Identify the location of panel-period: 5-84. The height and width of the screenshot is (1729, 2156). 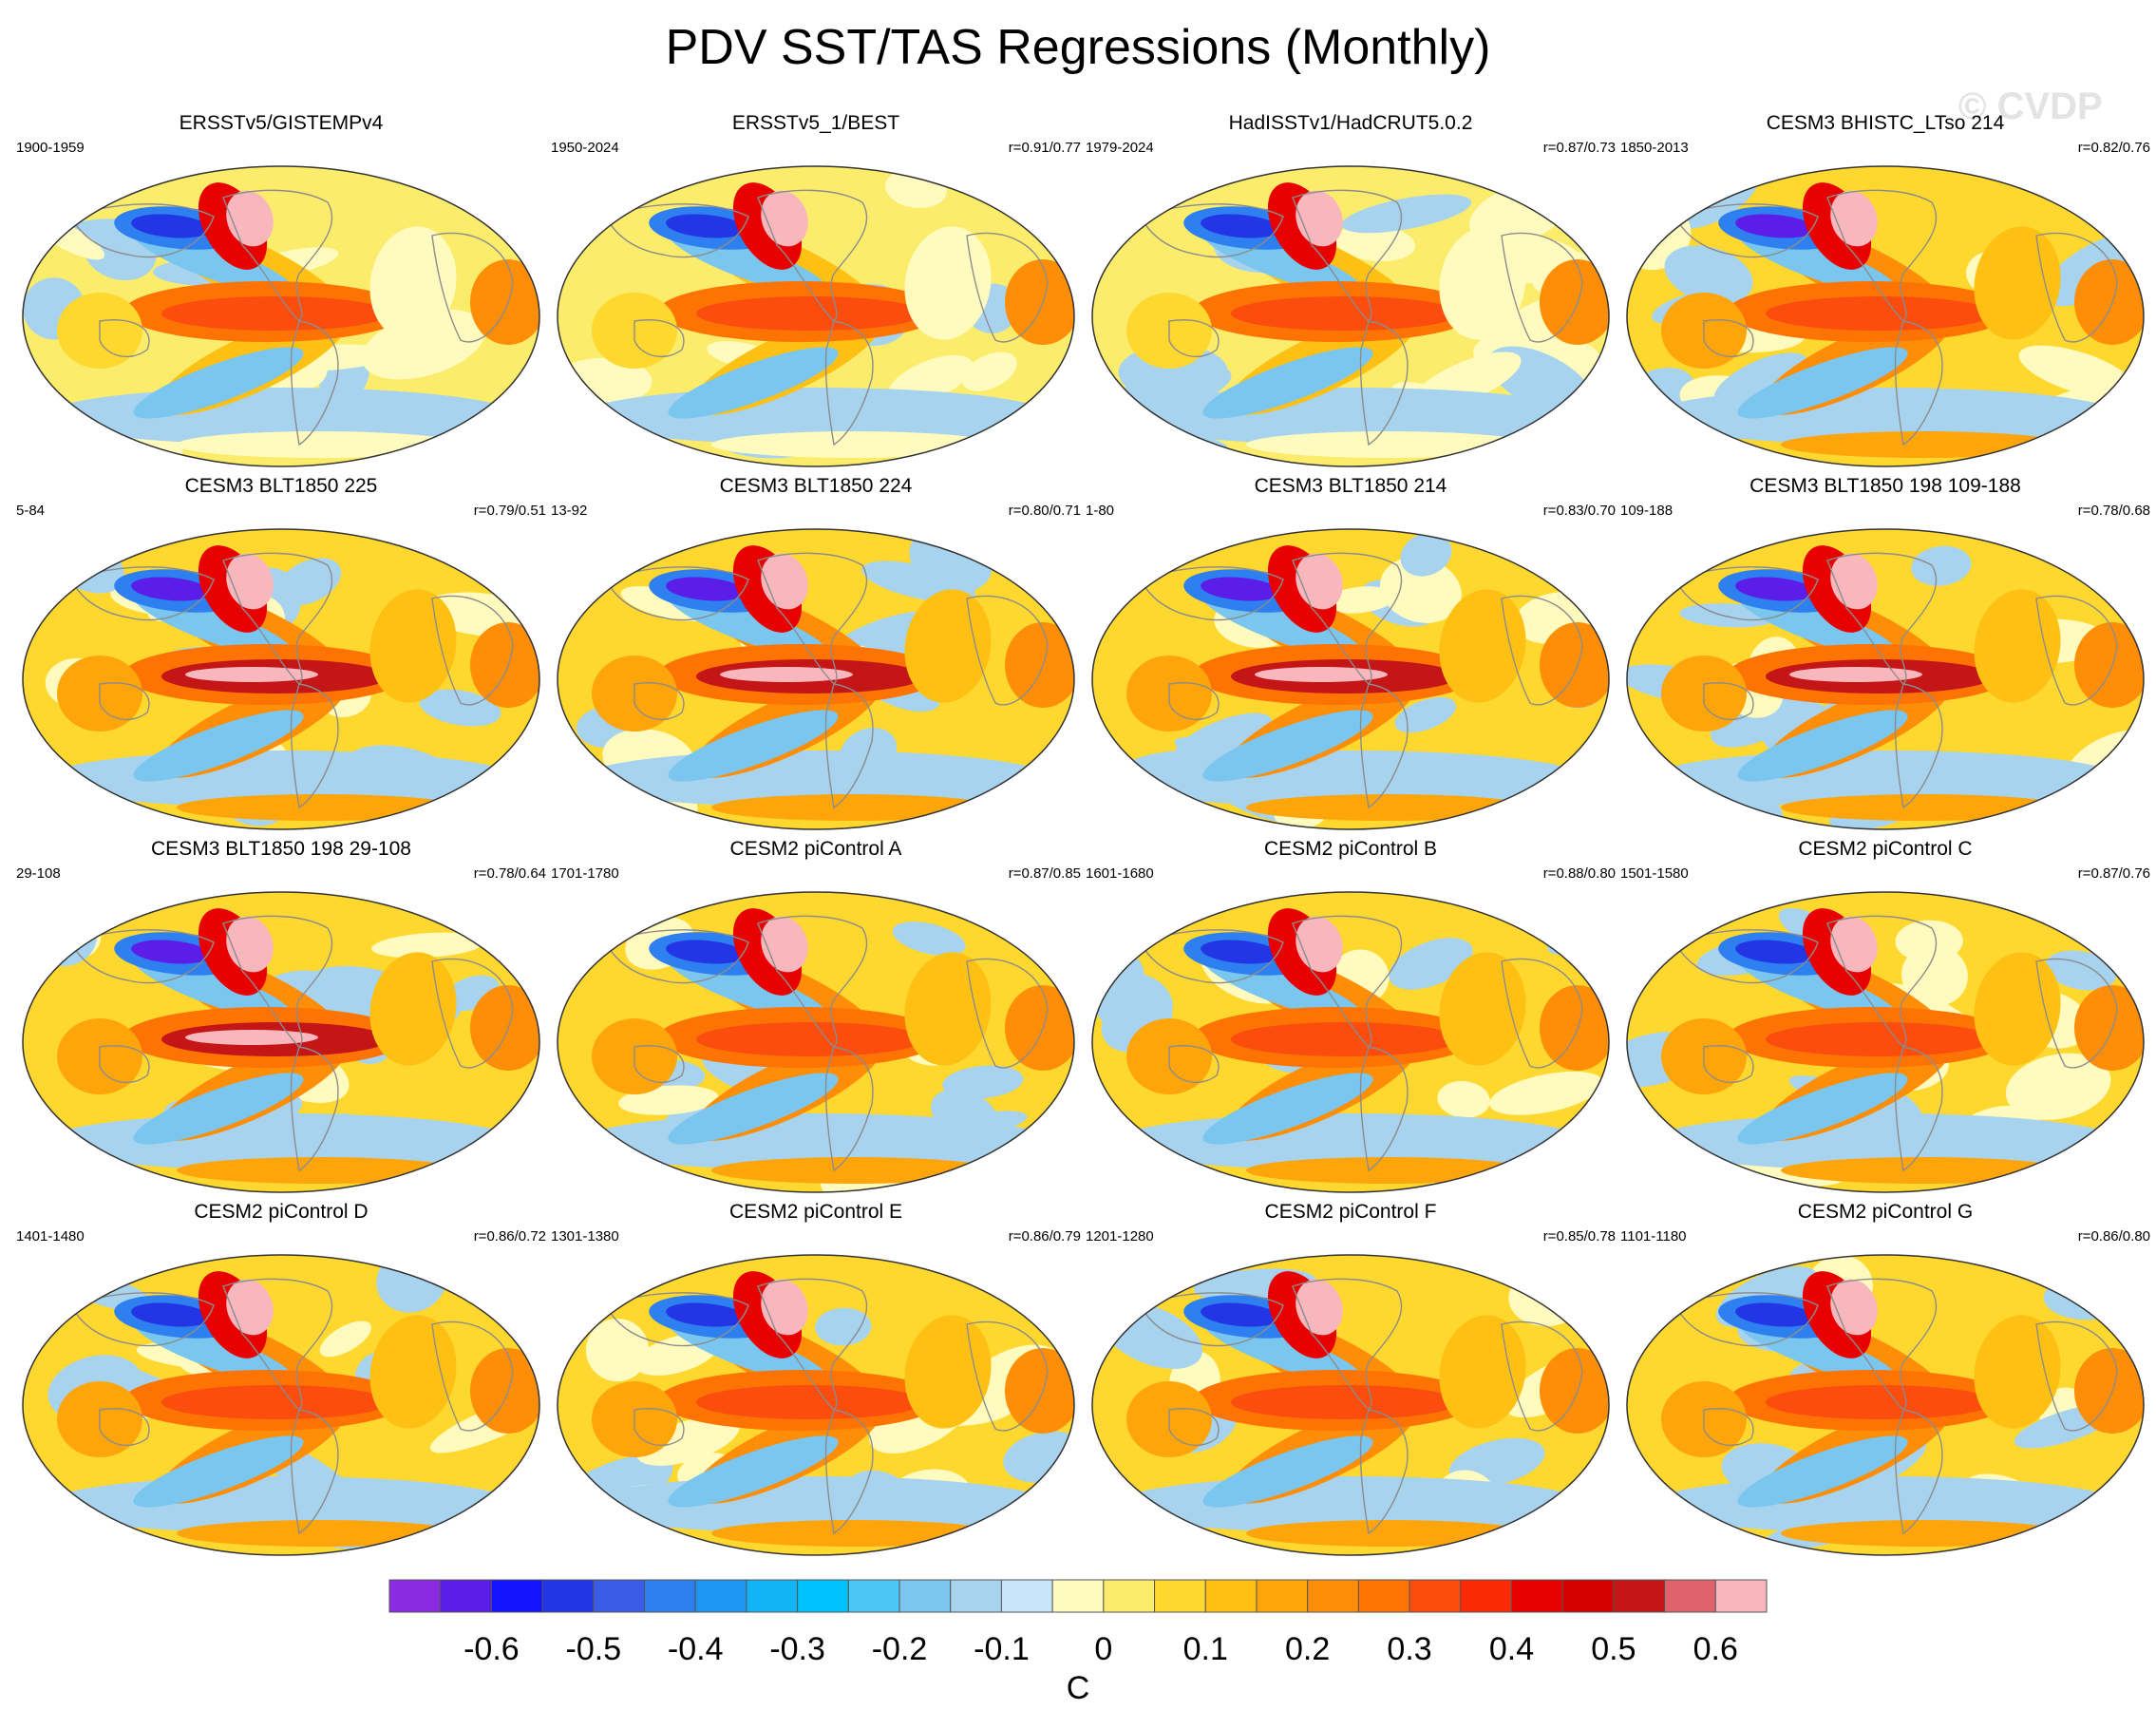
(31, 511).